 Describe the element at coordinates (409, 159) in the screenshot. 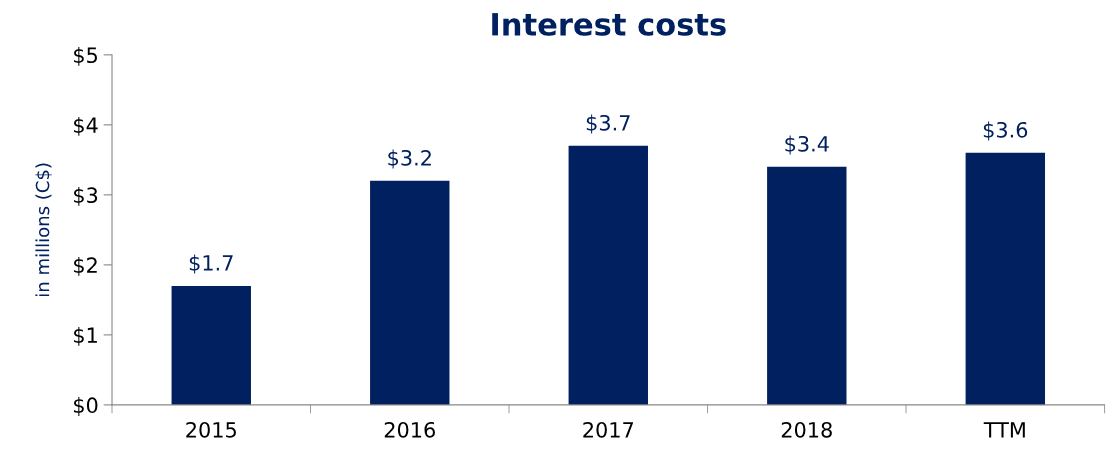

I see `data-label: $3.2` at that location.